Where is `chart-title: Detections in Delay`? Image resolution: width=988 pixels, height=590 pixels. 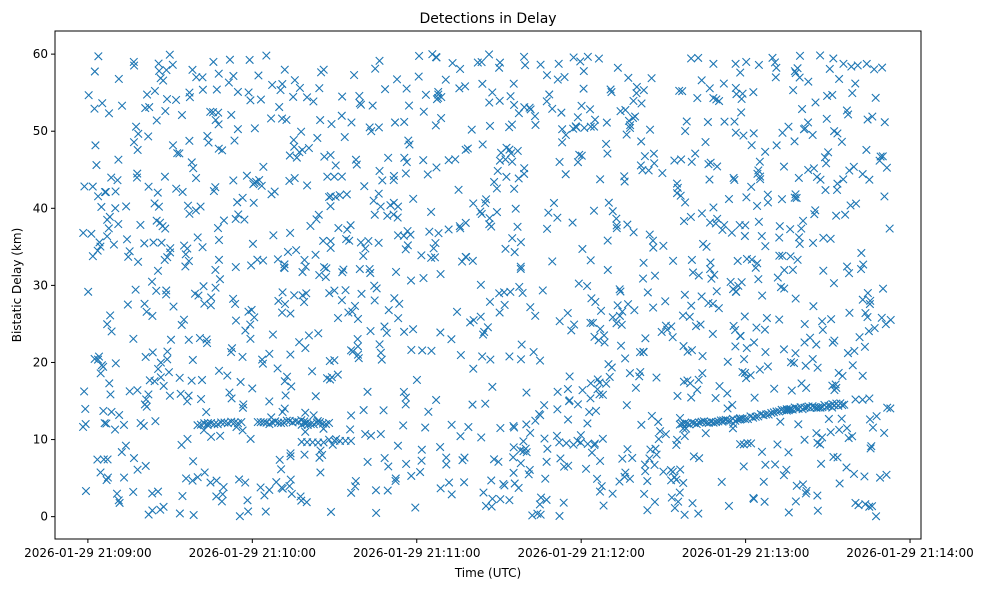 chart-title: Detections in Delay is located at coordinates (487, 19).